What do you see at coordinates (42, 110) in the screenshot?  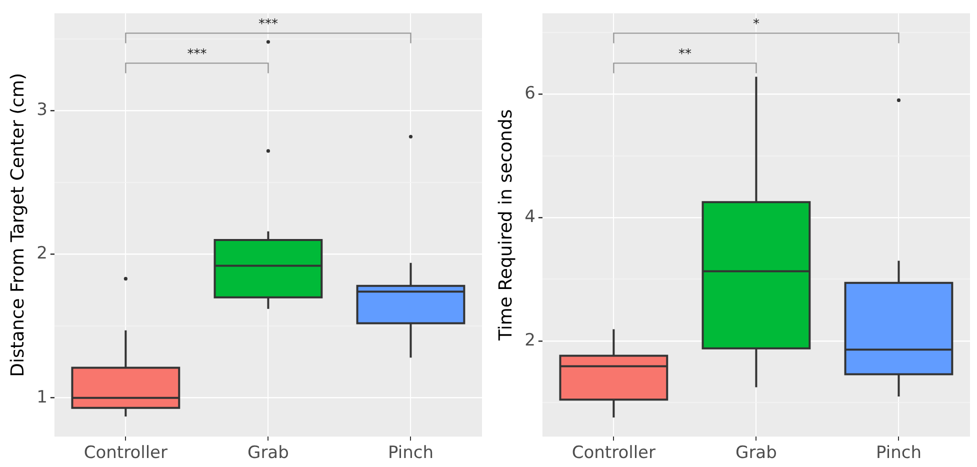 I see `y-tick-label: 3` at bounding box center [42, 110].